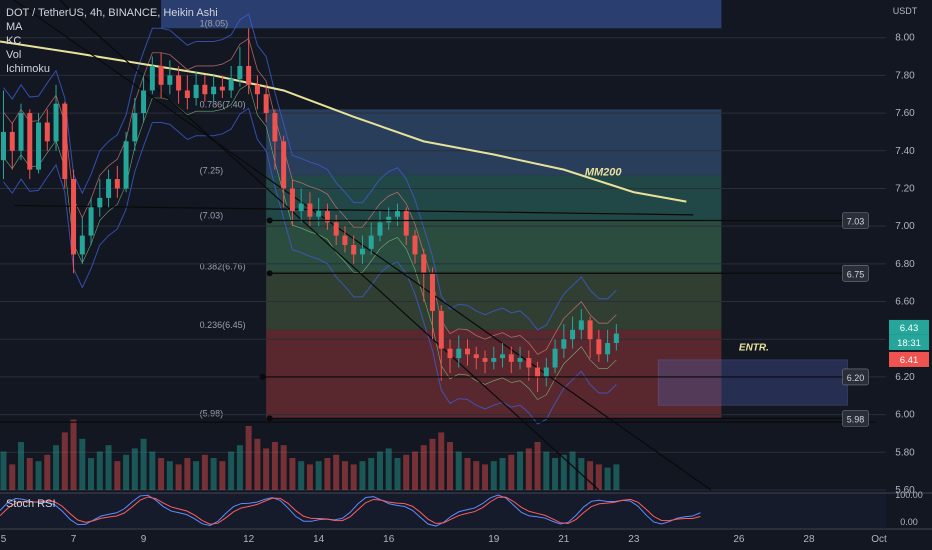 This screenshot has height=550, width=932. What do you see at coordinates (905, 113) in the screenshot?
I see `y-tick-label: 7.60` at bounding box center [905, 113].